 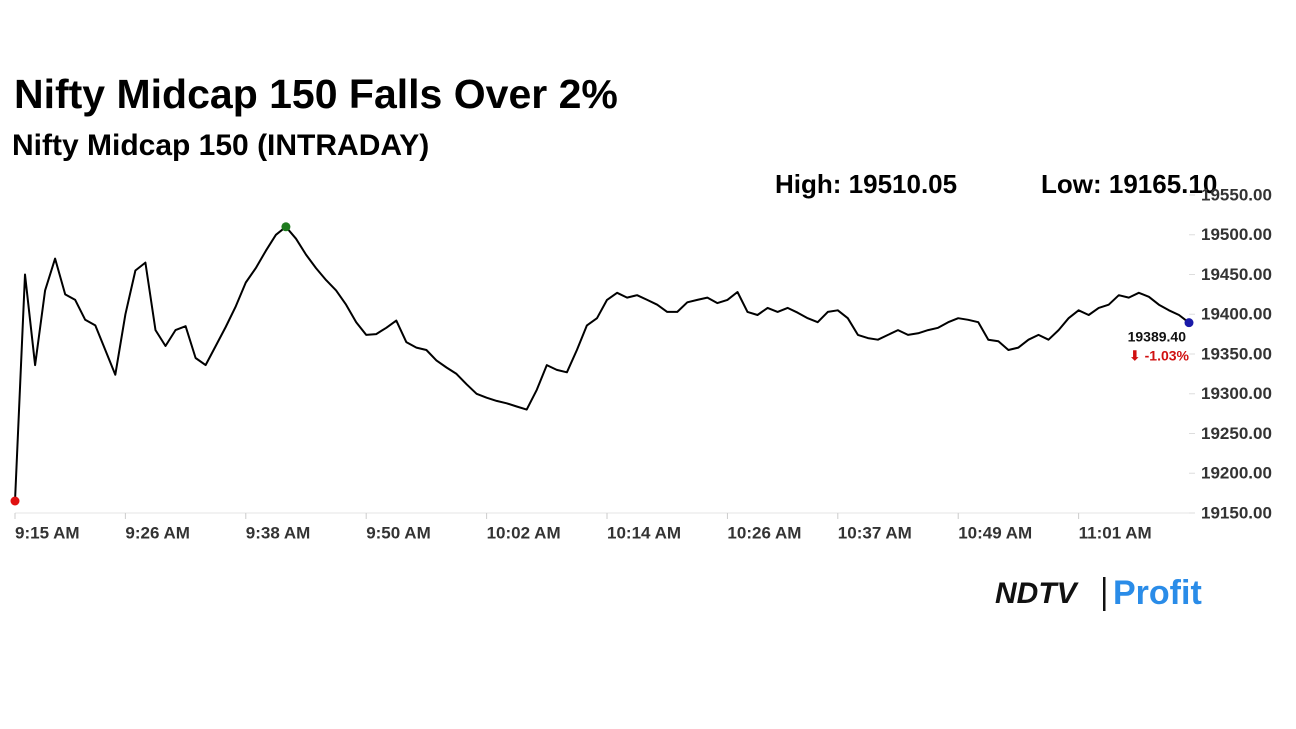 I want to click on last-marker, so click(x=1189, y=323).